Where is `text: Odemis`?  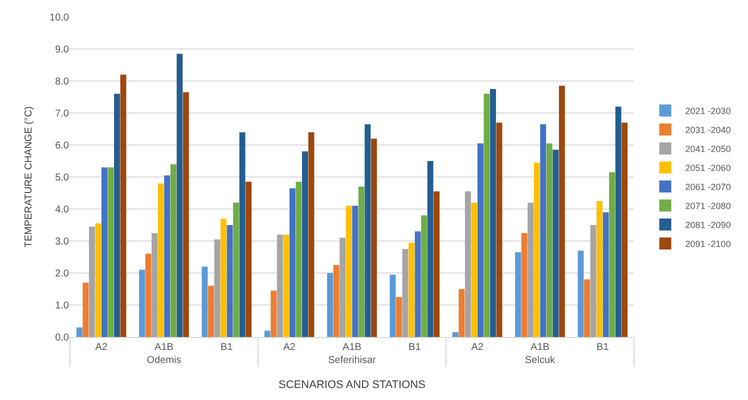
text: Odemis is located at coordinates (164, 360).